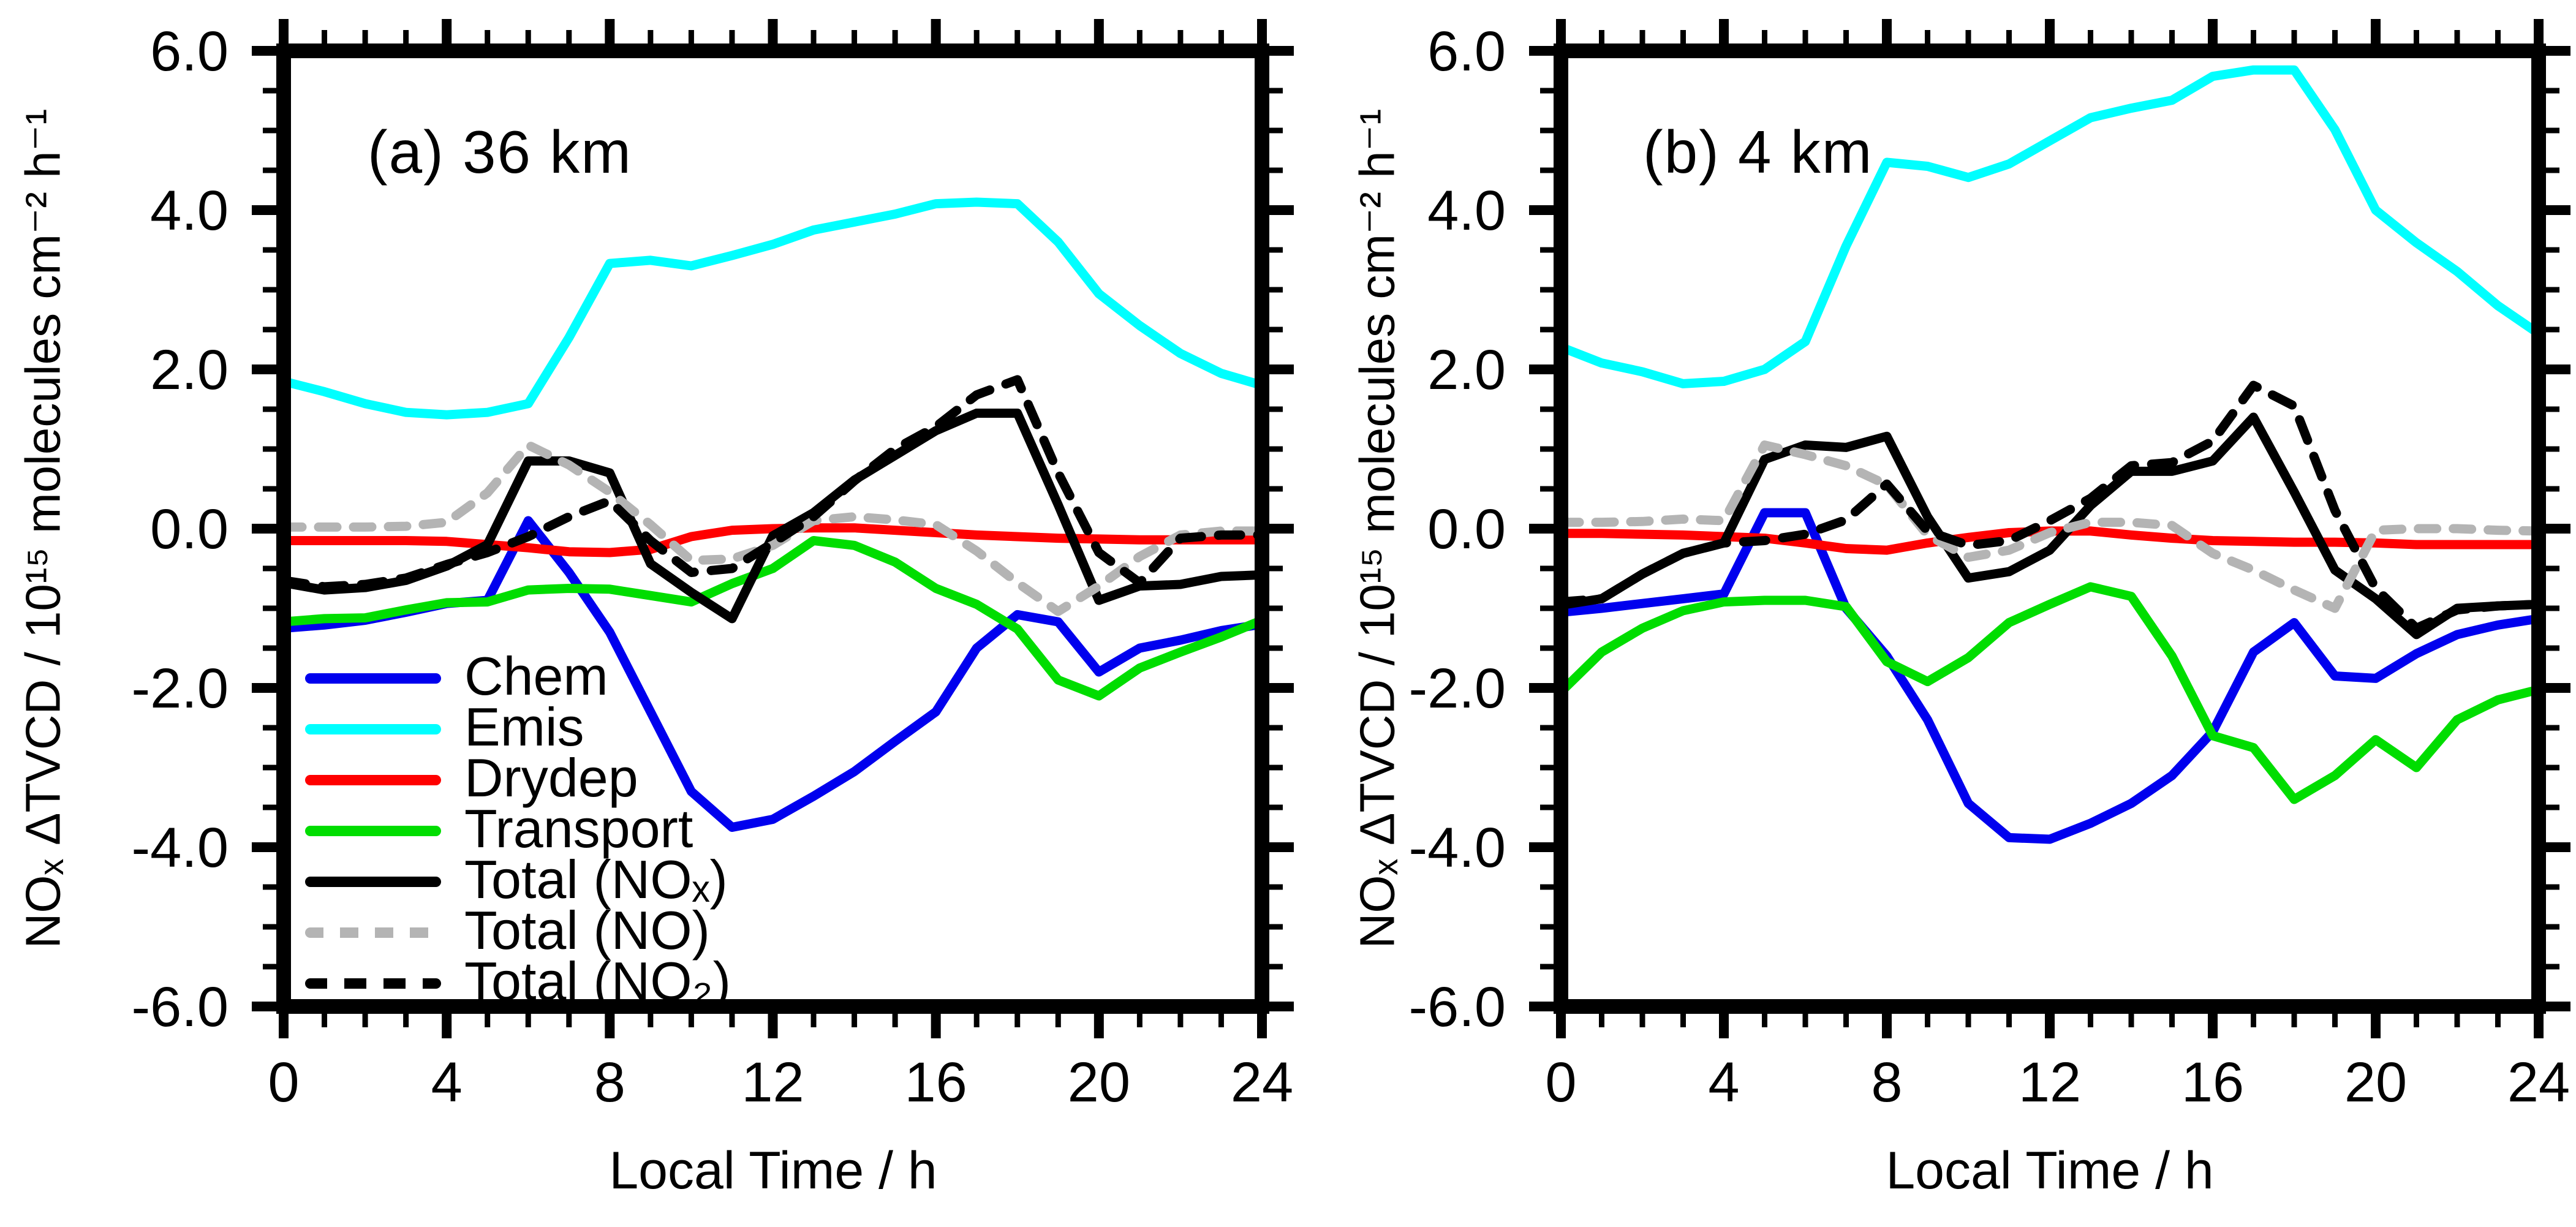 The image size is (2576, 1227). What do you see at coordinates (773, 619) in the screenshot?
I see `series-line-transport-a` at bounding box center [773, 619].